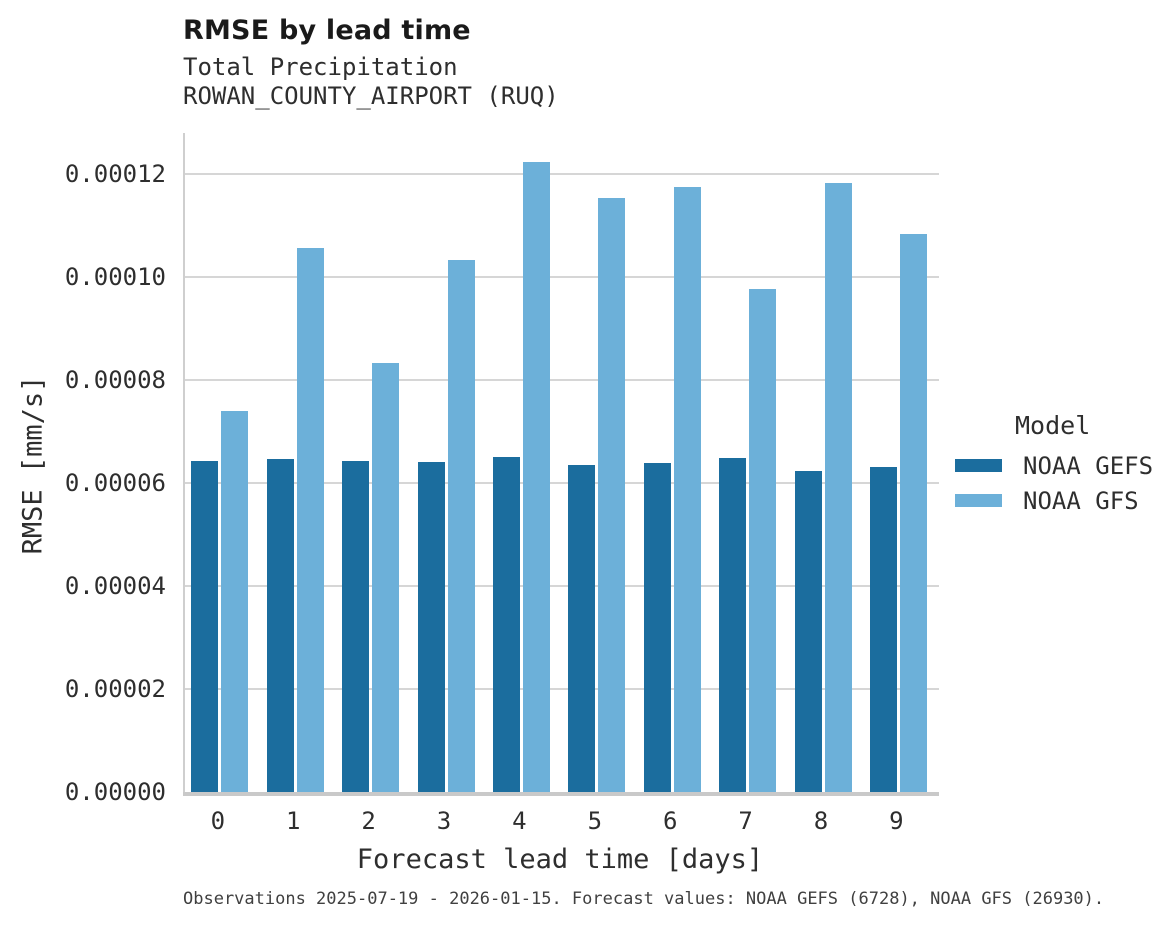 The image size is (1175, 928). What do you see at coordinates (519, 821) in the screenshot?
I see `x-tick-label: 4` at bounding box center [519, 821].